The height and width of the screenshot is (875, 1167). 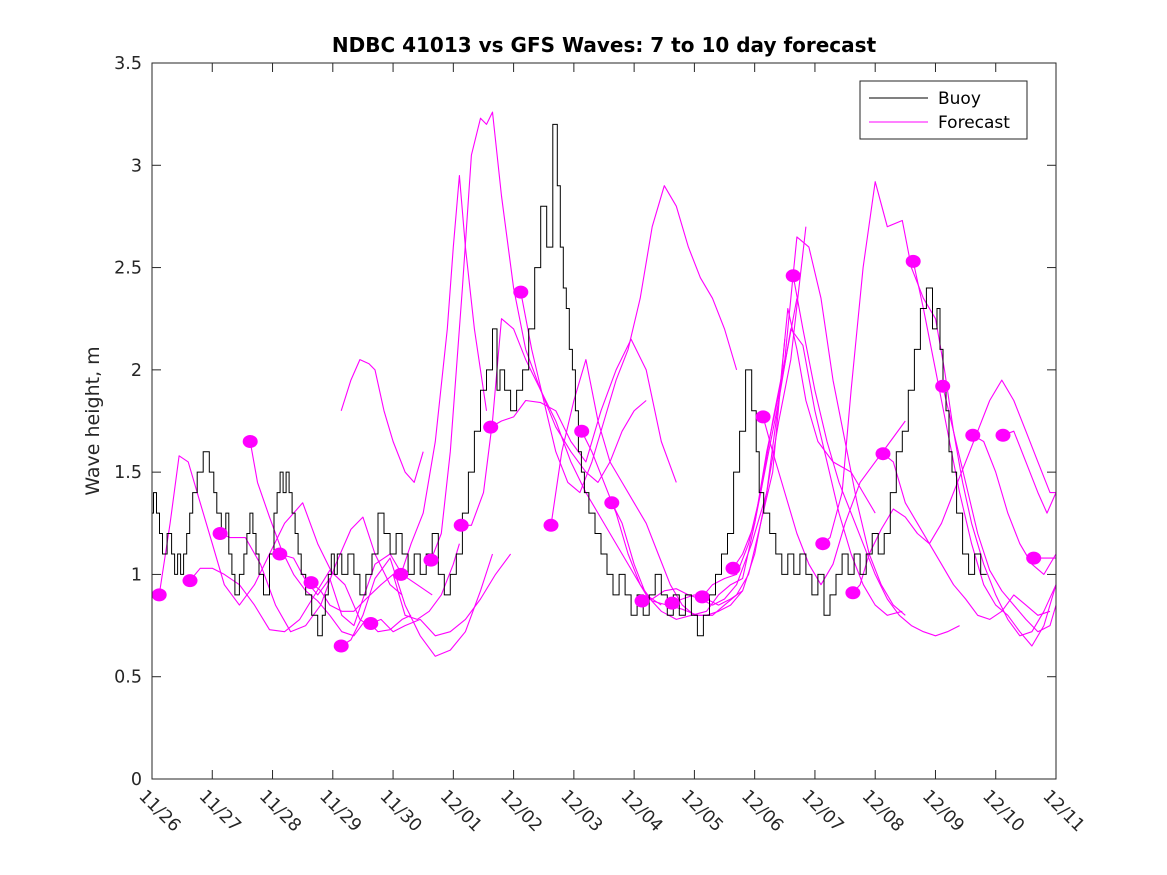 I want to click on legend: Buoy Forecast, so click(x=943, y=110).